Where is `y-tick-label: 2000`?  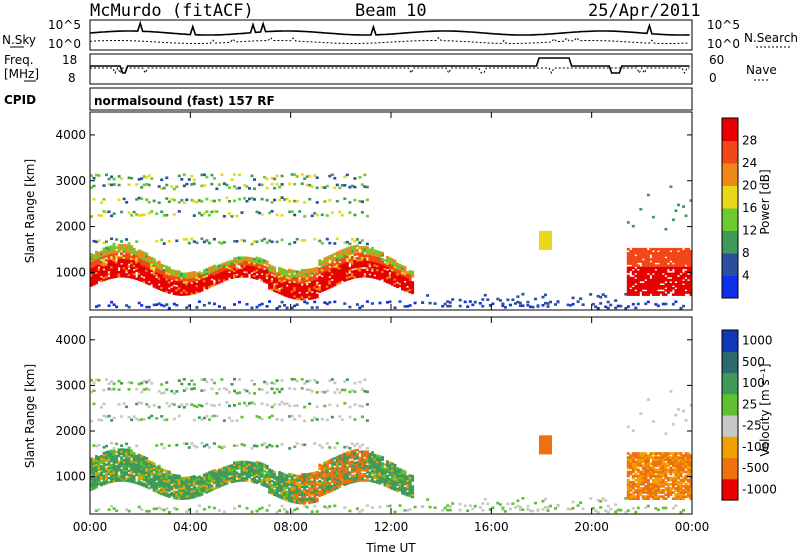
y-tick-label: 2000 is located at coordinates (70, 227).